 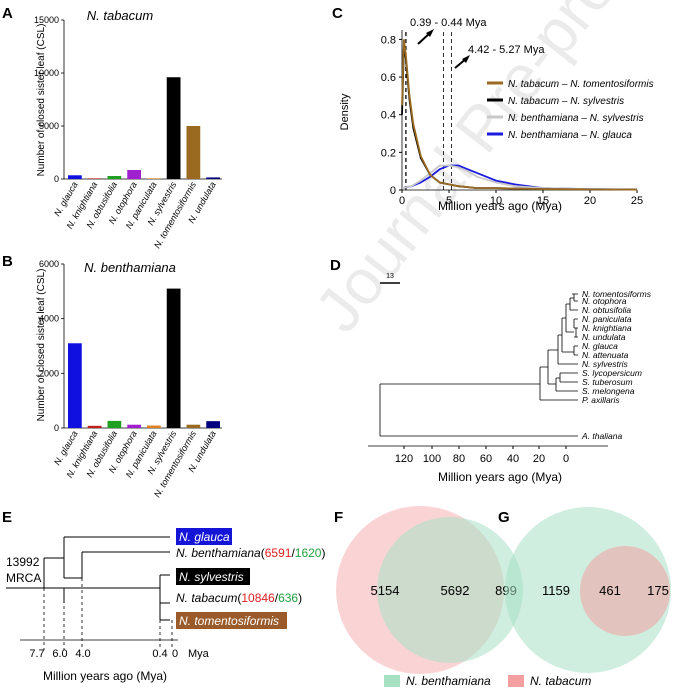 What do you see at coordinates (605, 364) in the screenshot?
I see `taxon-label: N. sylvestris` at bounding box center [605, 364].